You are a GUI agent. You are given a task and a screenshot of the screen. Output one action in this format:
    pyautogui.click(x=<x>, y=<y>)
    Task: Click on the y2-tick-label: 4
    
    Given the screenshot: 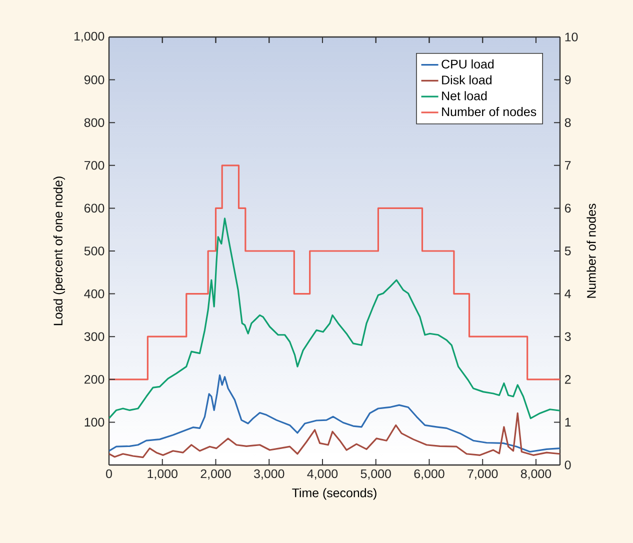 What is the action you would take?
    pyautogui.click(x=567, y=294)
    